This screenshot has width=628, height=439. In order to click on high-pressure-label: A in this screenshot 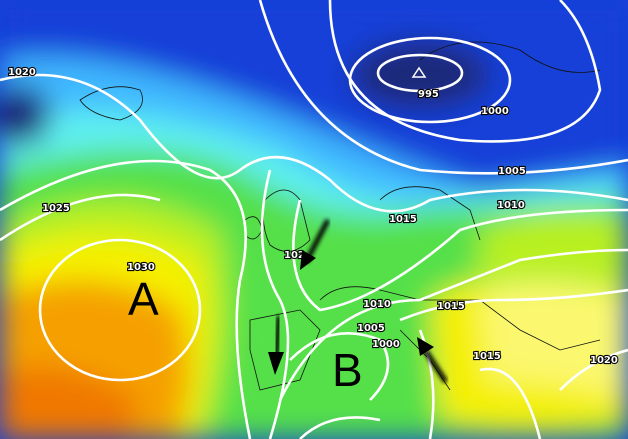, I will do `click(143, 299)`.